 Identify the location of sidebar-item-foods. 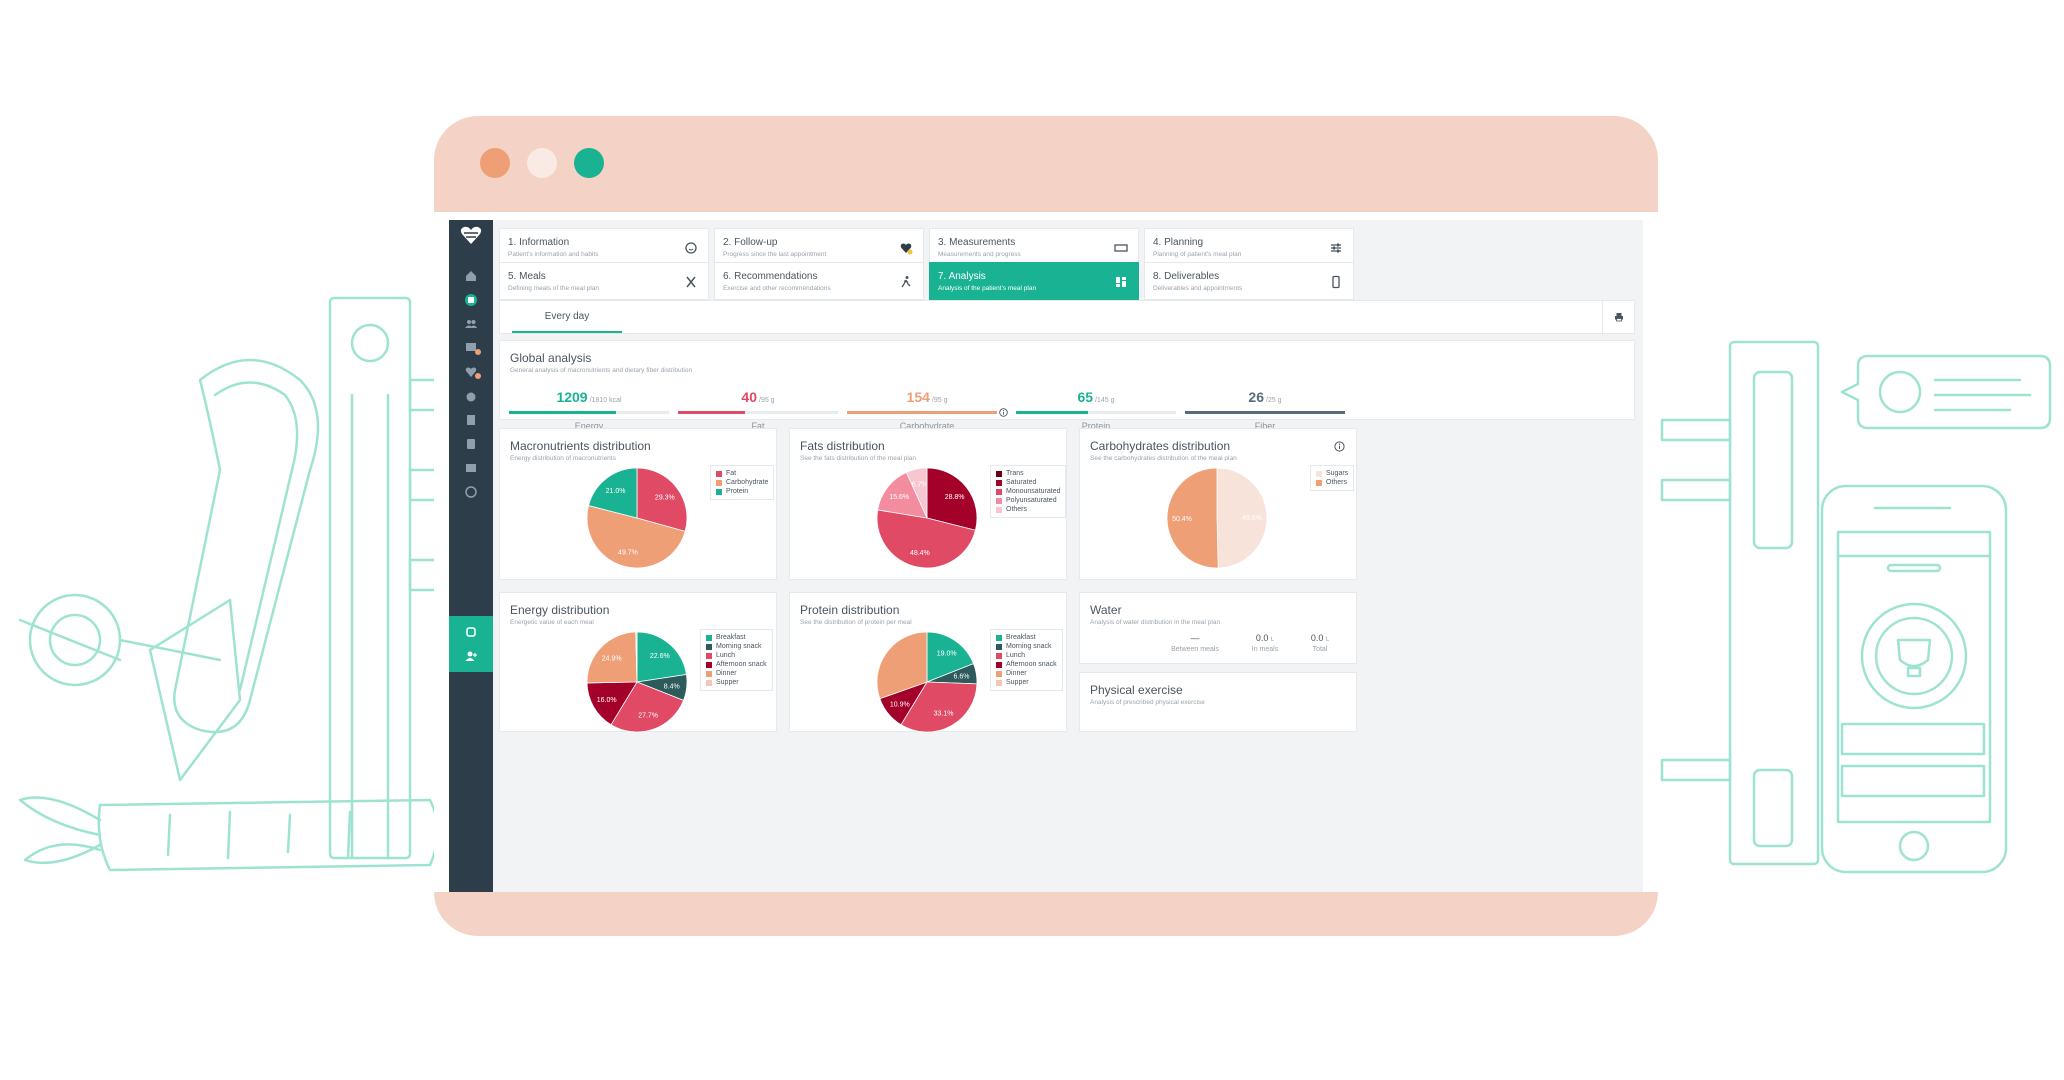
(471, 396).